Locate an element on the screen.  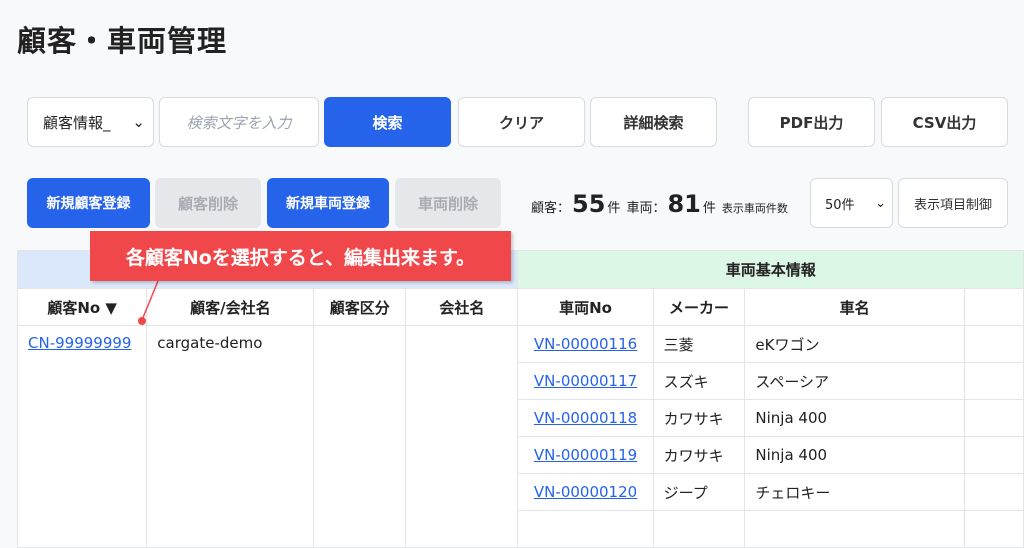
table-row: VN-00000120 ジープ チェロキー is located at coordinates (521, 492).